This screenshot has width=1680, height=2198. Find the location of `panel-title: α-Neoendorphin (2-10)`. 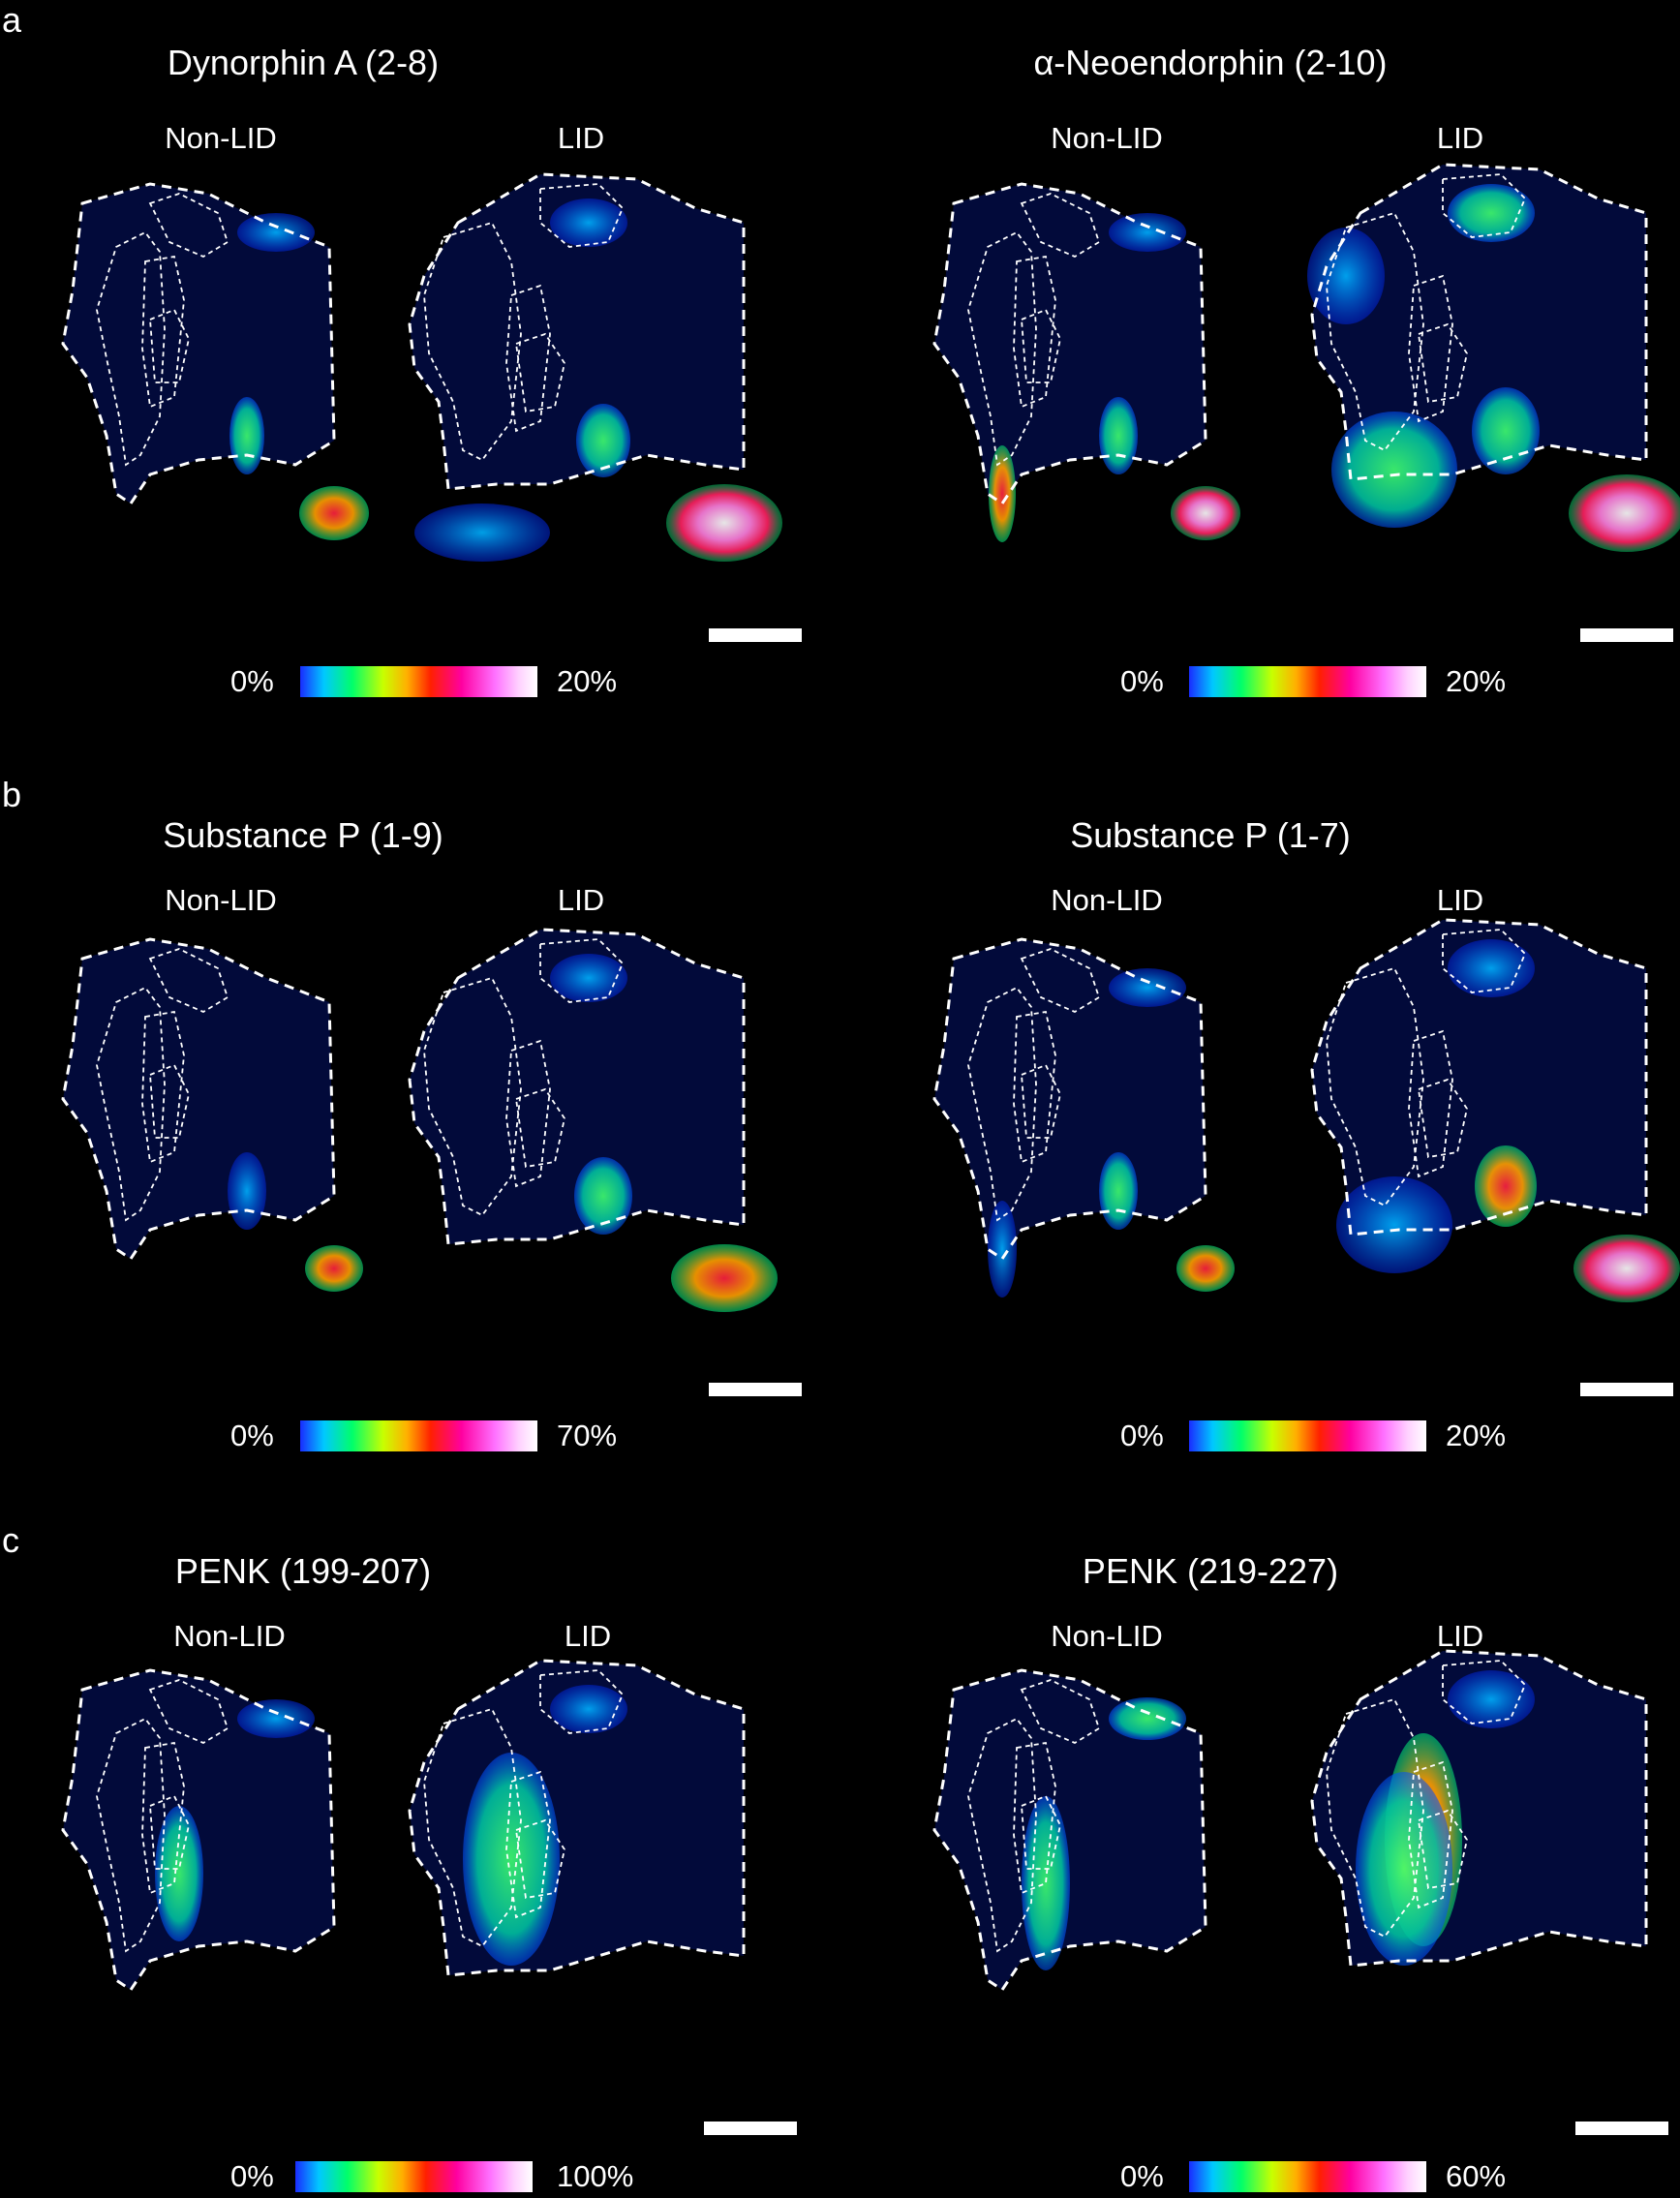

panel-title: α-Neoendorphin (2-10) is located at coordinates (1211, 63).